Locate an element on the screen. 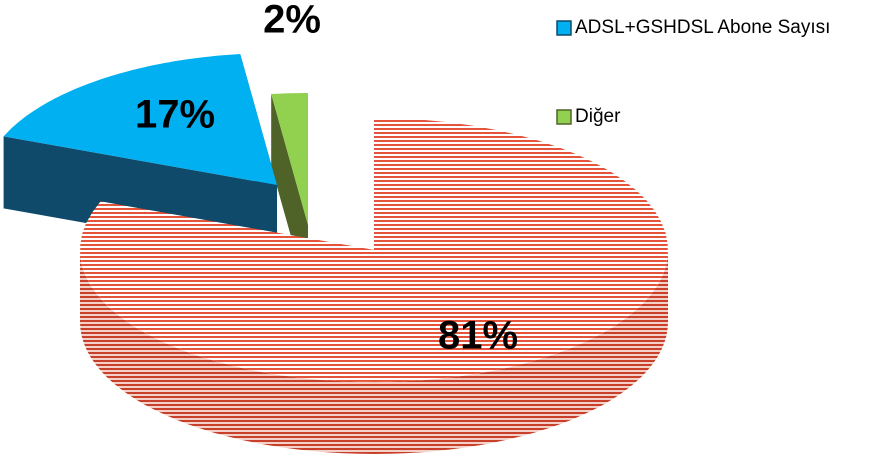 The height and width of the screenshot is (476, 881). value-label: 17% is located at coordinates (175, 115).